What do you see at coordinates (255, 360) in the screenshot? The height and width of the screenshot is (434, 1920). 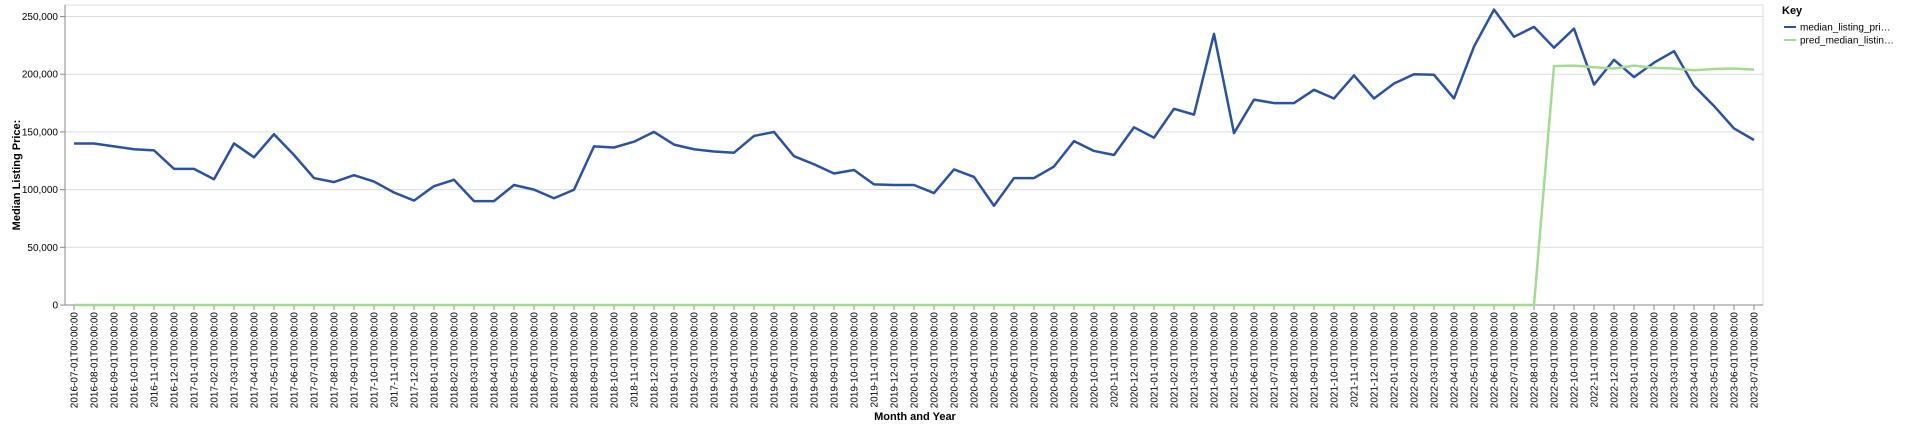 I see `x-tick-label: 2017-04-01T00:00:00` at bounding box center [255, 360].